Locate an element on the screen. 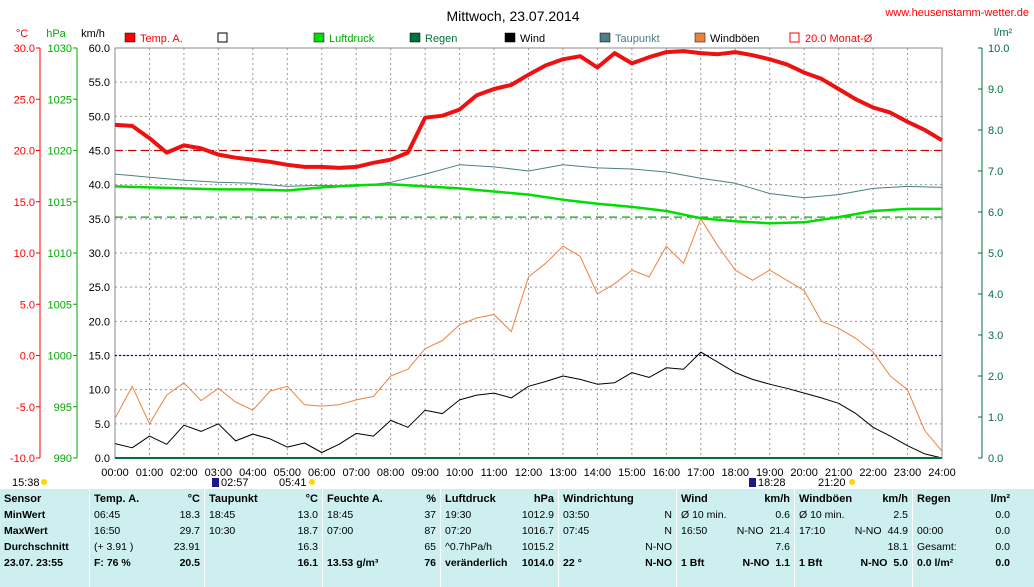 The image size is (1034, 587). press-head-unit: hPa is located at coordinates (543, 499).